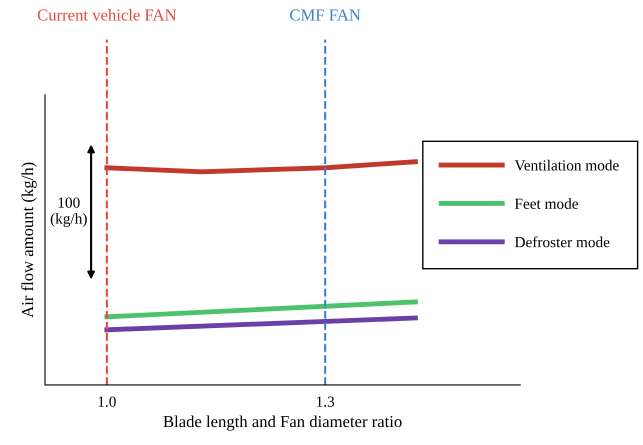 The width and height of the screenshot is (643, 445). Describe the element at coordinates (29, 240) in the screenshot. I see `y-axis-title: Air flow amount (kg/h)` at that location.